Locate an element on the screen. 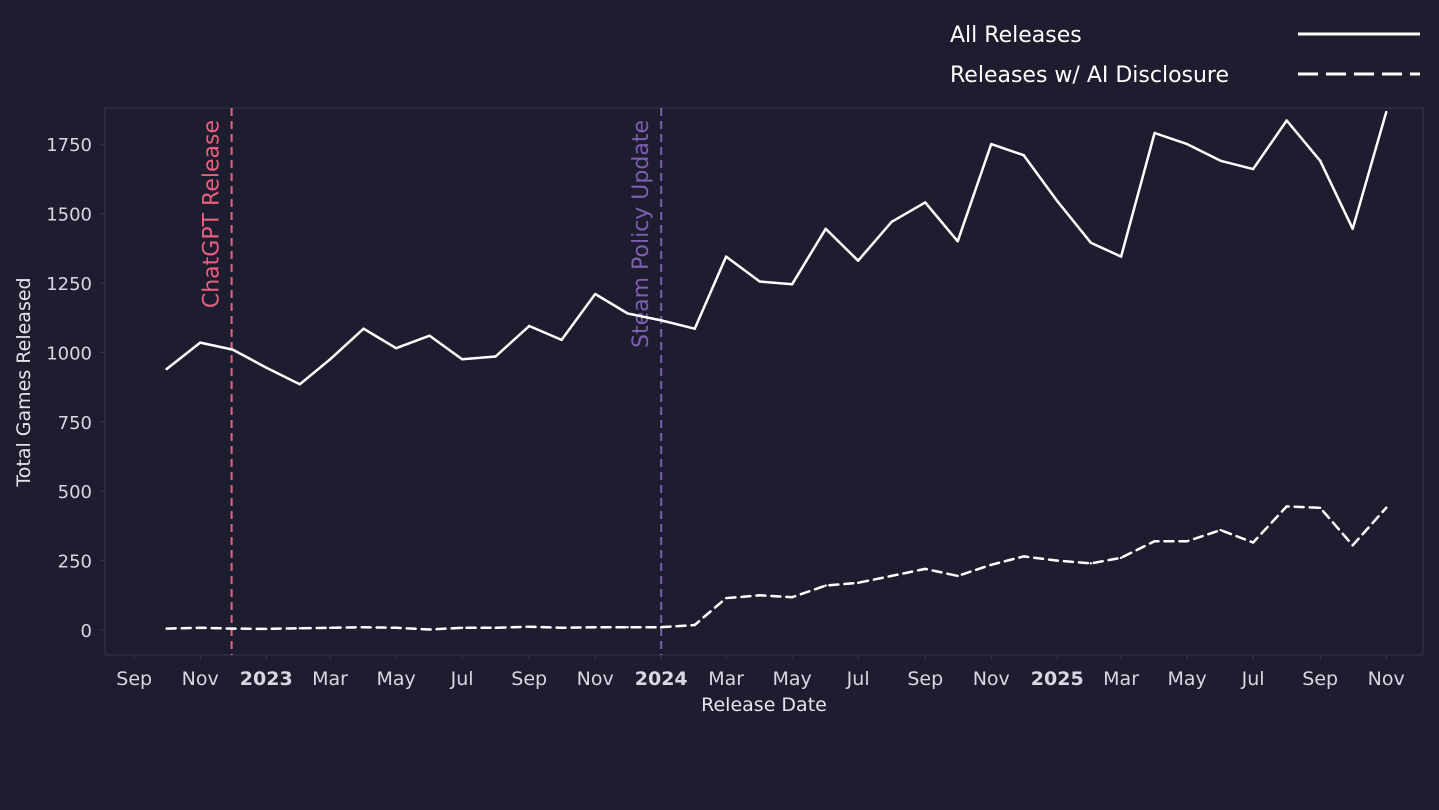 This screenshot has height=810, width=1439. y-tick-label: 250 is located at coordinates (75, 562).